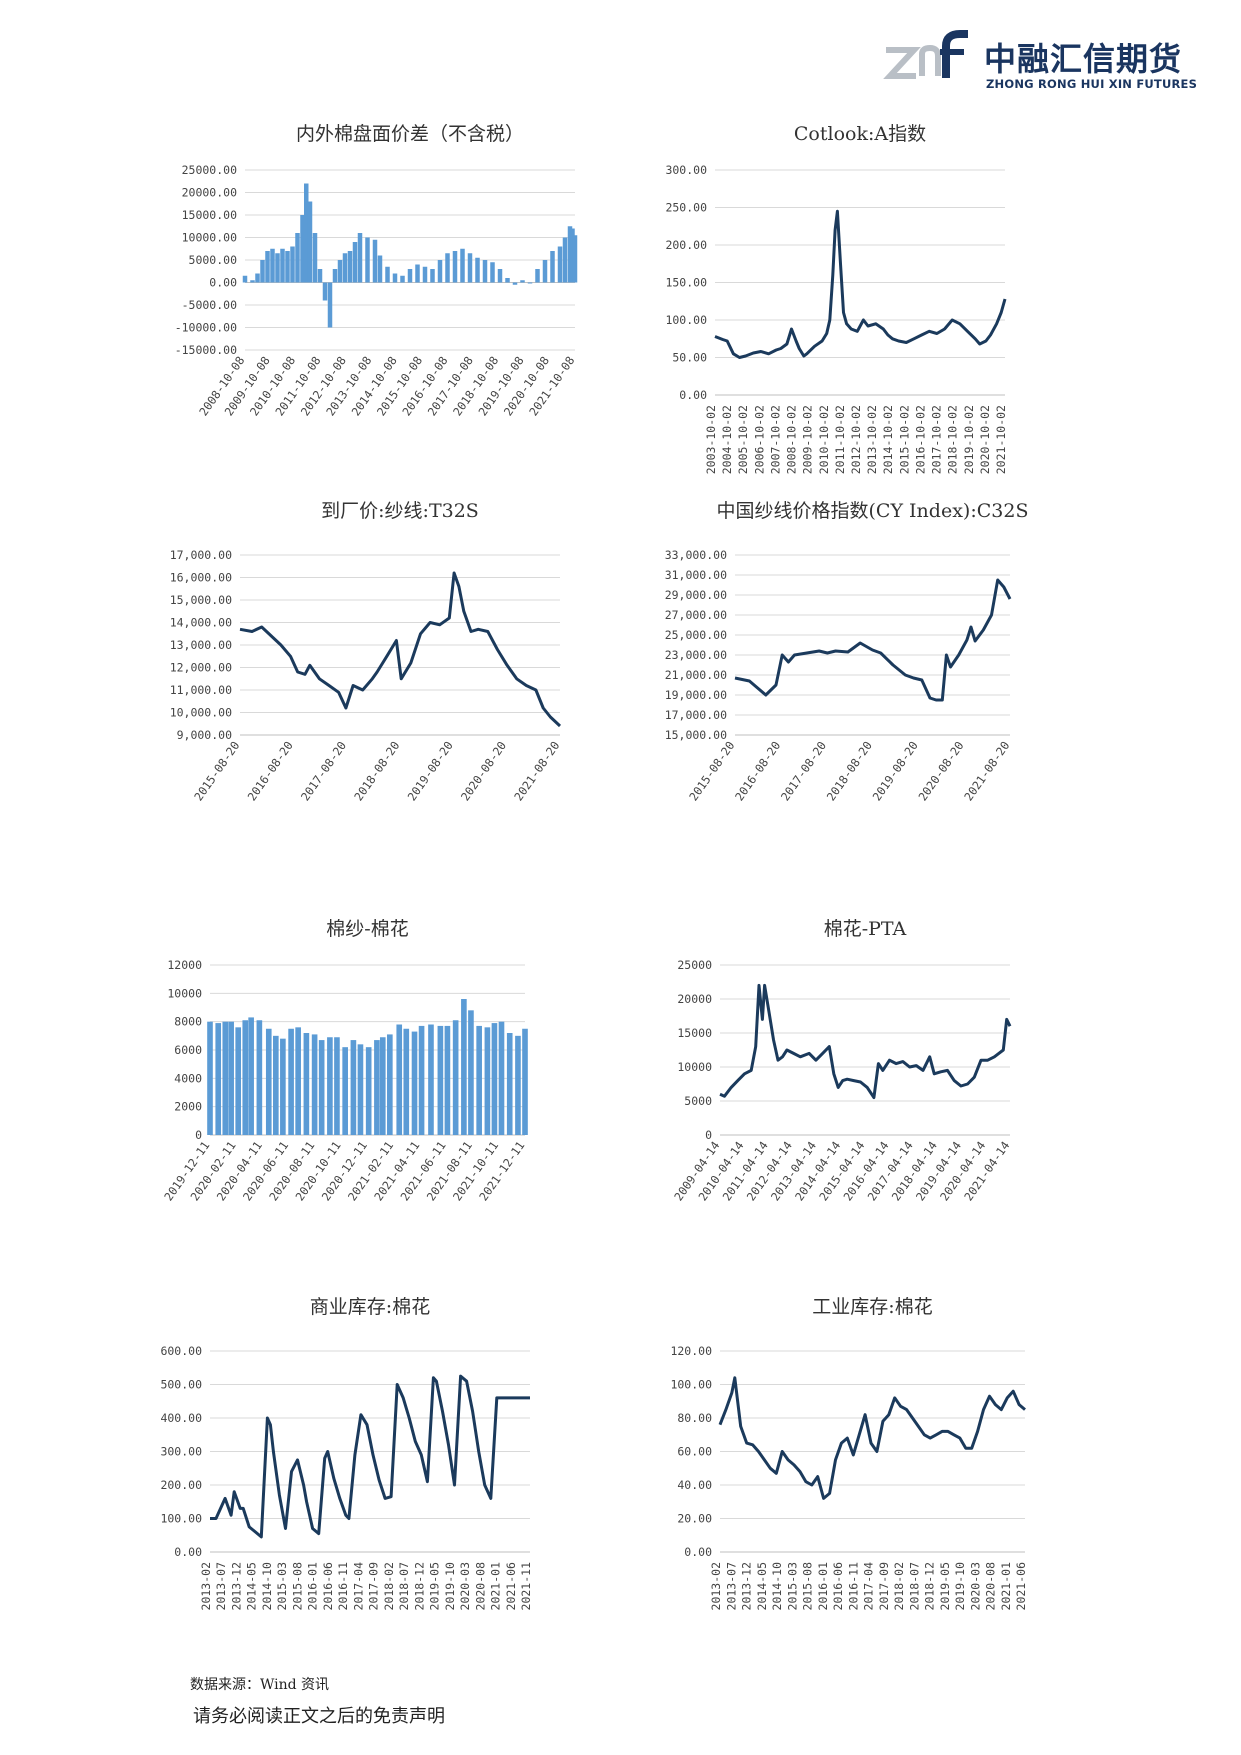  What do you see at coordinates (267, 1586) in the screenshot?
I see `x-tick-label: 2014-10` at bounding box center [267, 1586].